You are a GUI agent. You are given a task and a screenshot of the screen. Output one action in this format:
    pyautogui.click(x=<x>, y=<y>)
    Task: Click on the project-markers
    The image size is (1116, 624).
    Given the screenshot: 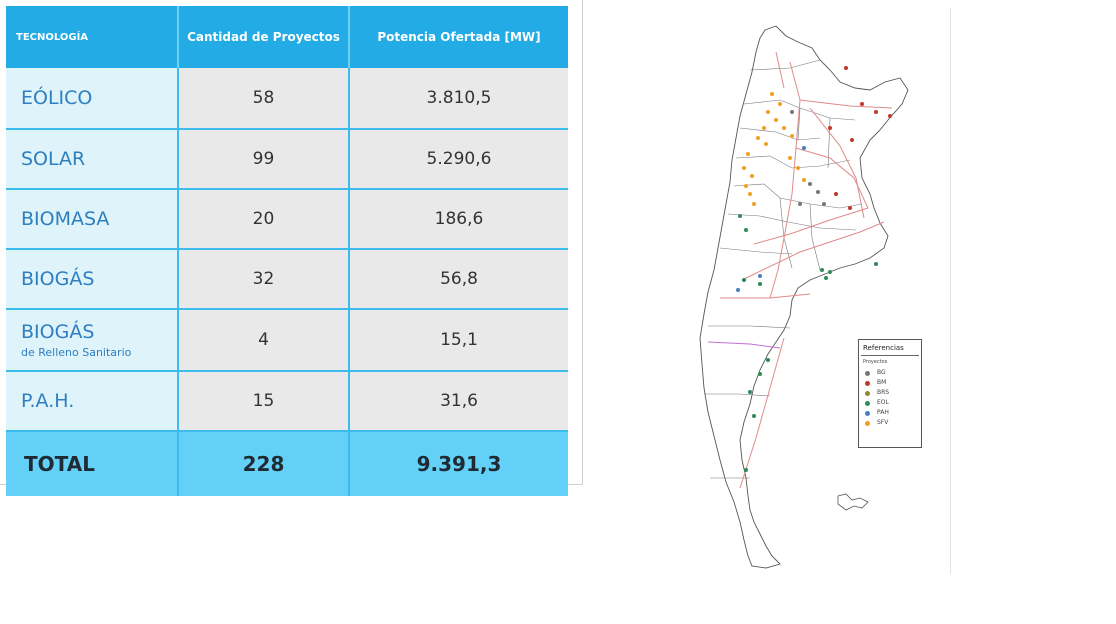 What is the action you would take?
    pyautogui.click(x=814, y=269)
    